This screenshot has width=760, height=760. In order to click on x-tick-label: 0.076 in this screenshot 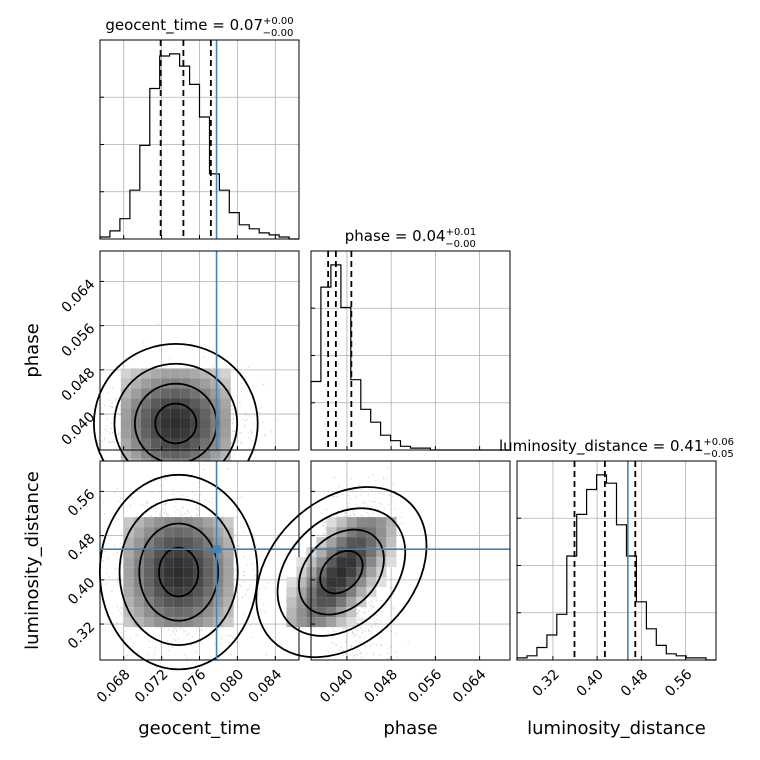, I will do `click(190, 687)`.